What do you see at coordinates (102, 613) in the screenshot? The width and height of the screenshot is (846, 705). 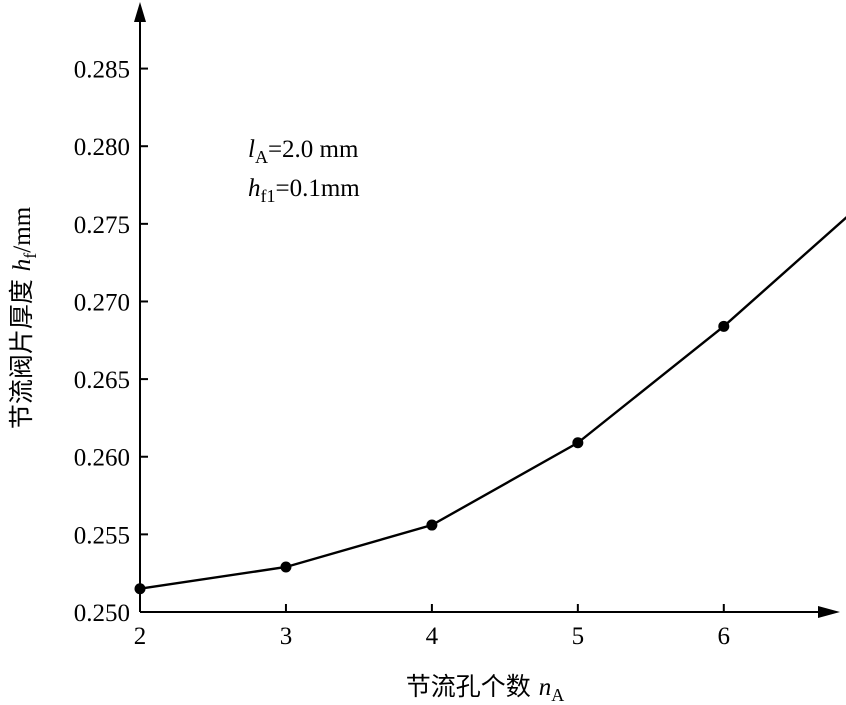 I see `y-tick-label: 0.250` at bounding box center [102, 613].